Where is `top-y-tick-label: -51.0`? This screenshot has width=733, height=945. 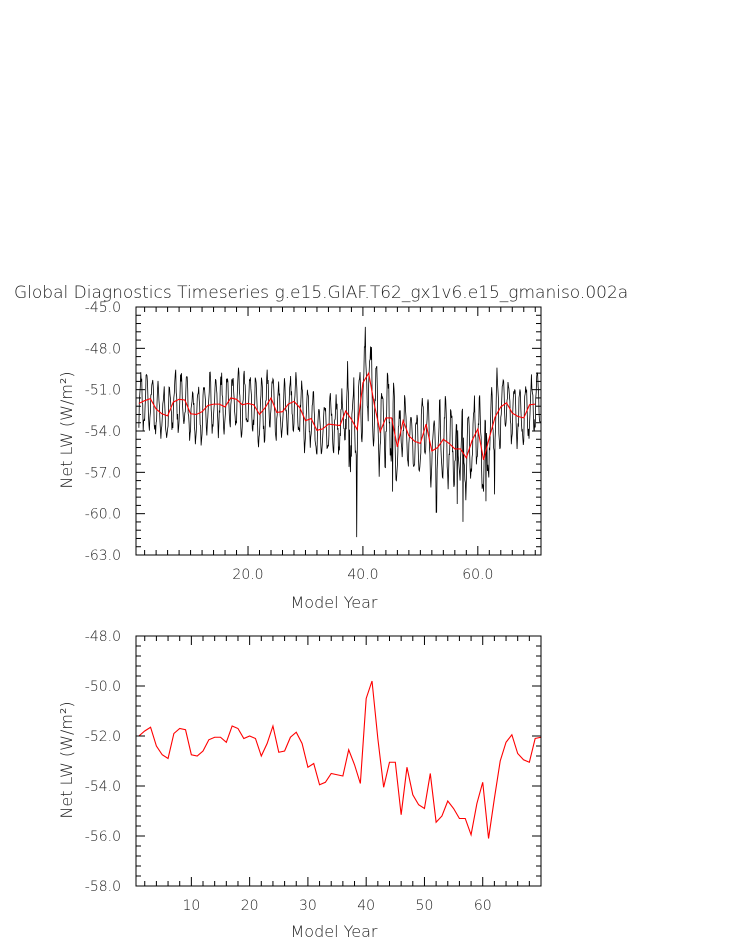
top-y-tick-label: -51.0 is located at coordinates (103, 391).